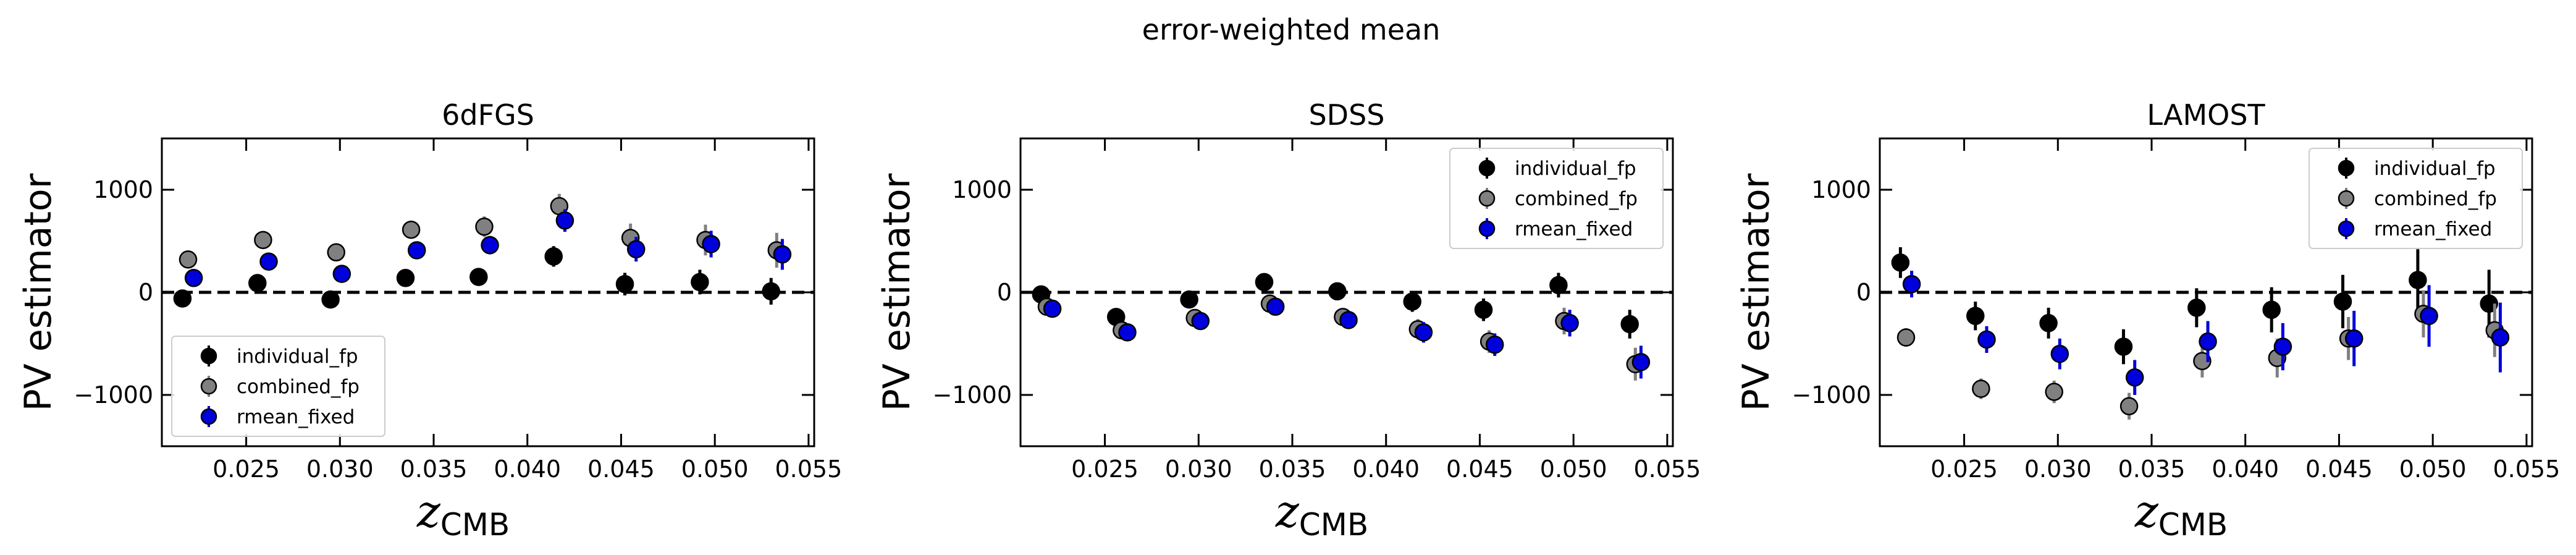  I want to click on series-combined_fp, so click(482, 231).